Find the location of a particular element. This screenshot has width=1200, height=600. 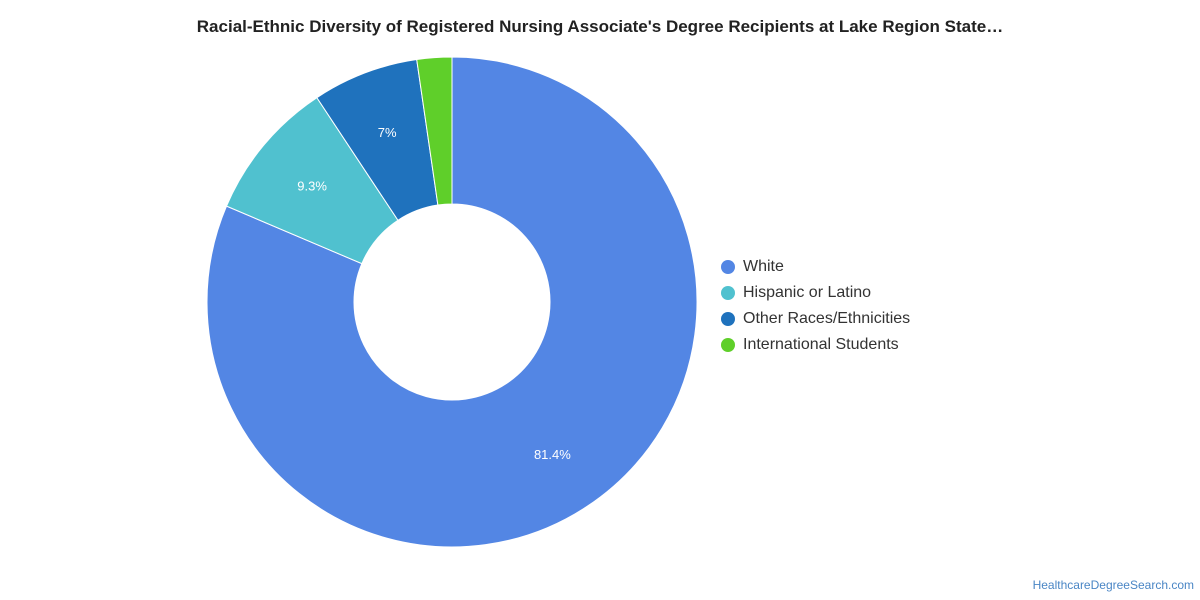

slice-label-other-races-ethnicities: 7% is located at coordinates (387, 132).